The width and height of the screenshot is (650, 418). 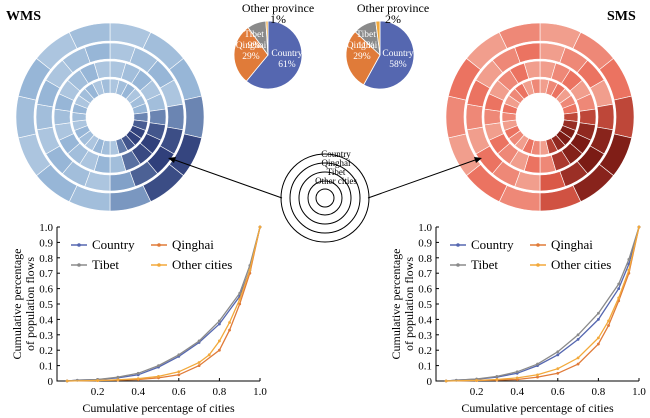 What do you see at coordinates (362, 57) in the screenshot?
I see `sms-pie-label-qinghai: 29%` at bounding box center [362, 57].